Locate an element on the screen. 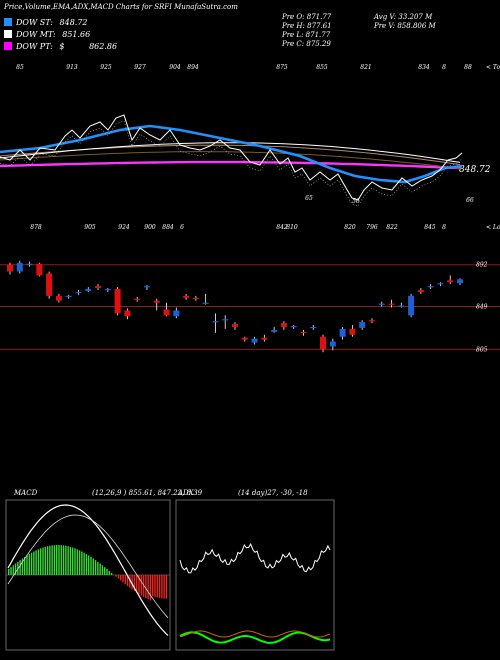 This screenshot has width=500, height=660. low-tick-label: 8 is located at coordinates (444, 227).